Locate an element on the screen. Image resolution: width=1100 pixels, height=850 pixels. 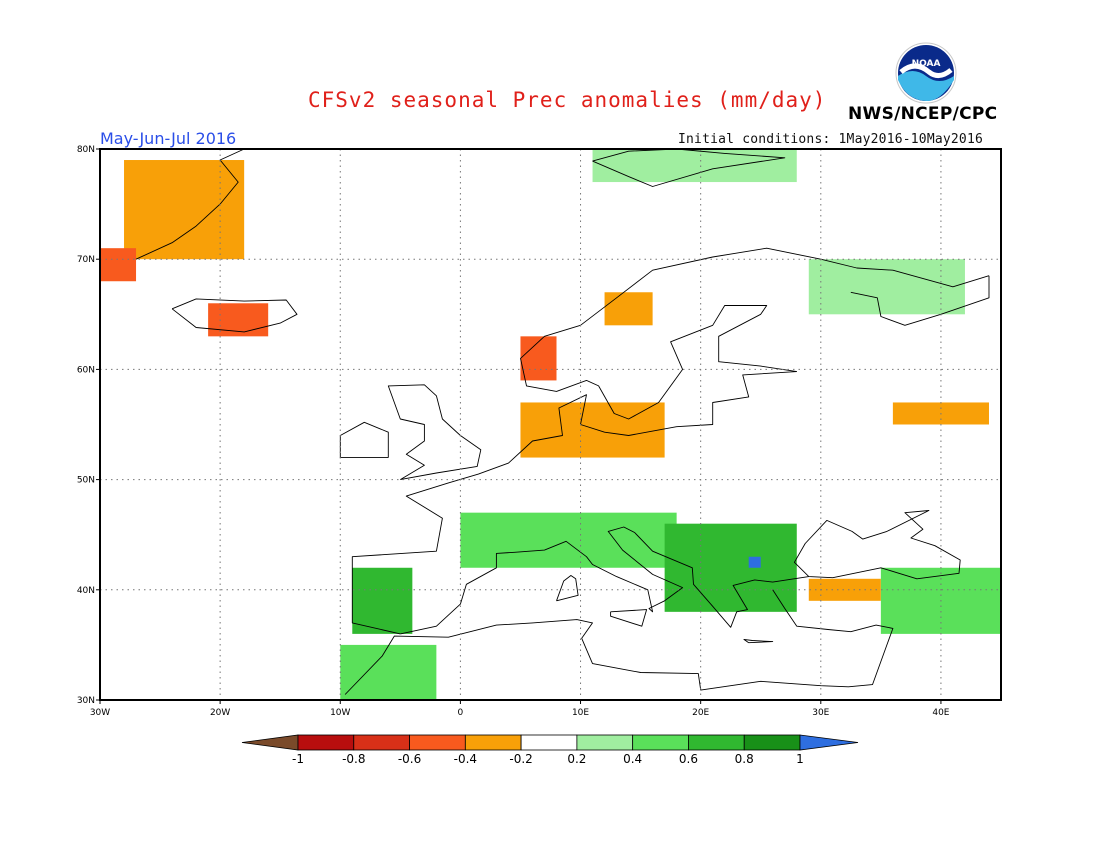
colorbar-upper-arrow is located at coordinates (829, 742).